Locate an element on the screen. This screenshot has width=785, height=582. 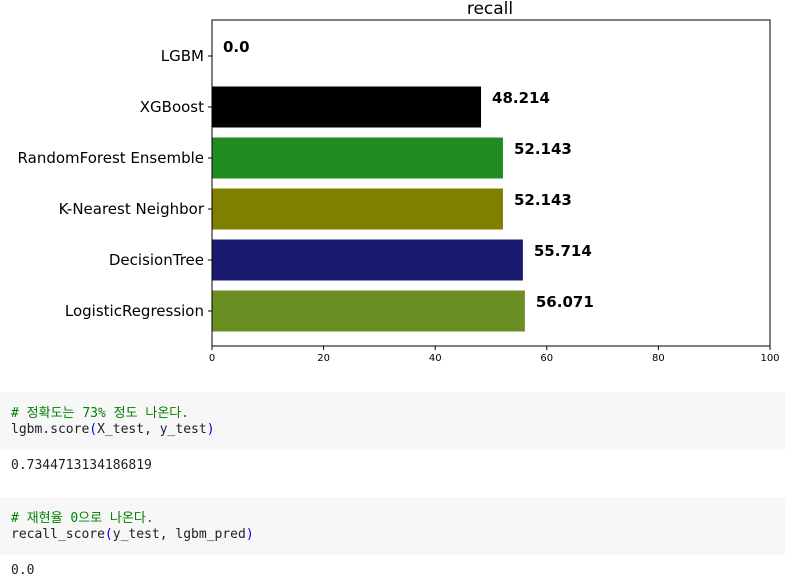
category-label: XGBoost is located at coordinates (172, 107).